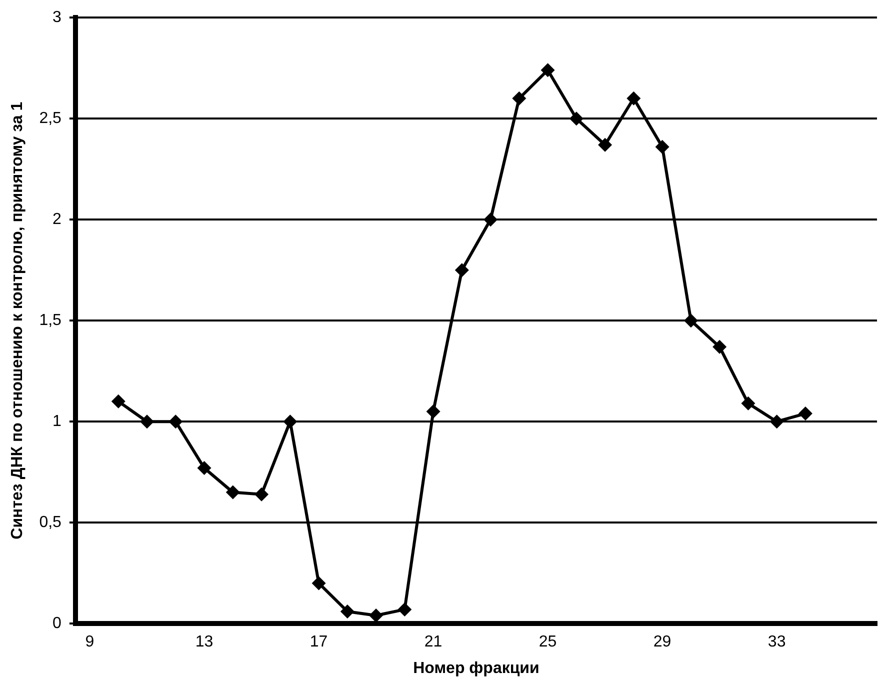  What do you see at coordinates (50, 321) in the screenshot?
I see `y-tick-label: 1,5` at bounding box center [50, 321].